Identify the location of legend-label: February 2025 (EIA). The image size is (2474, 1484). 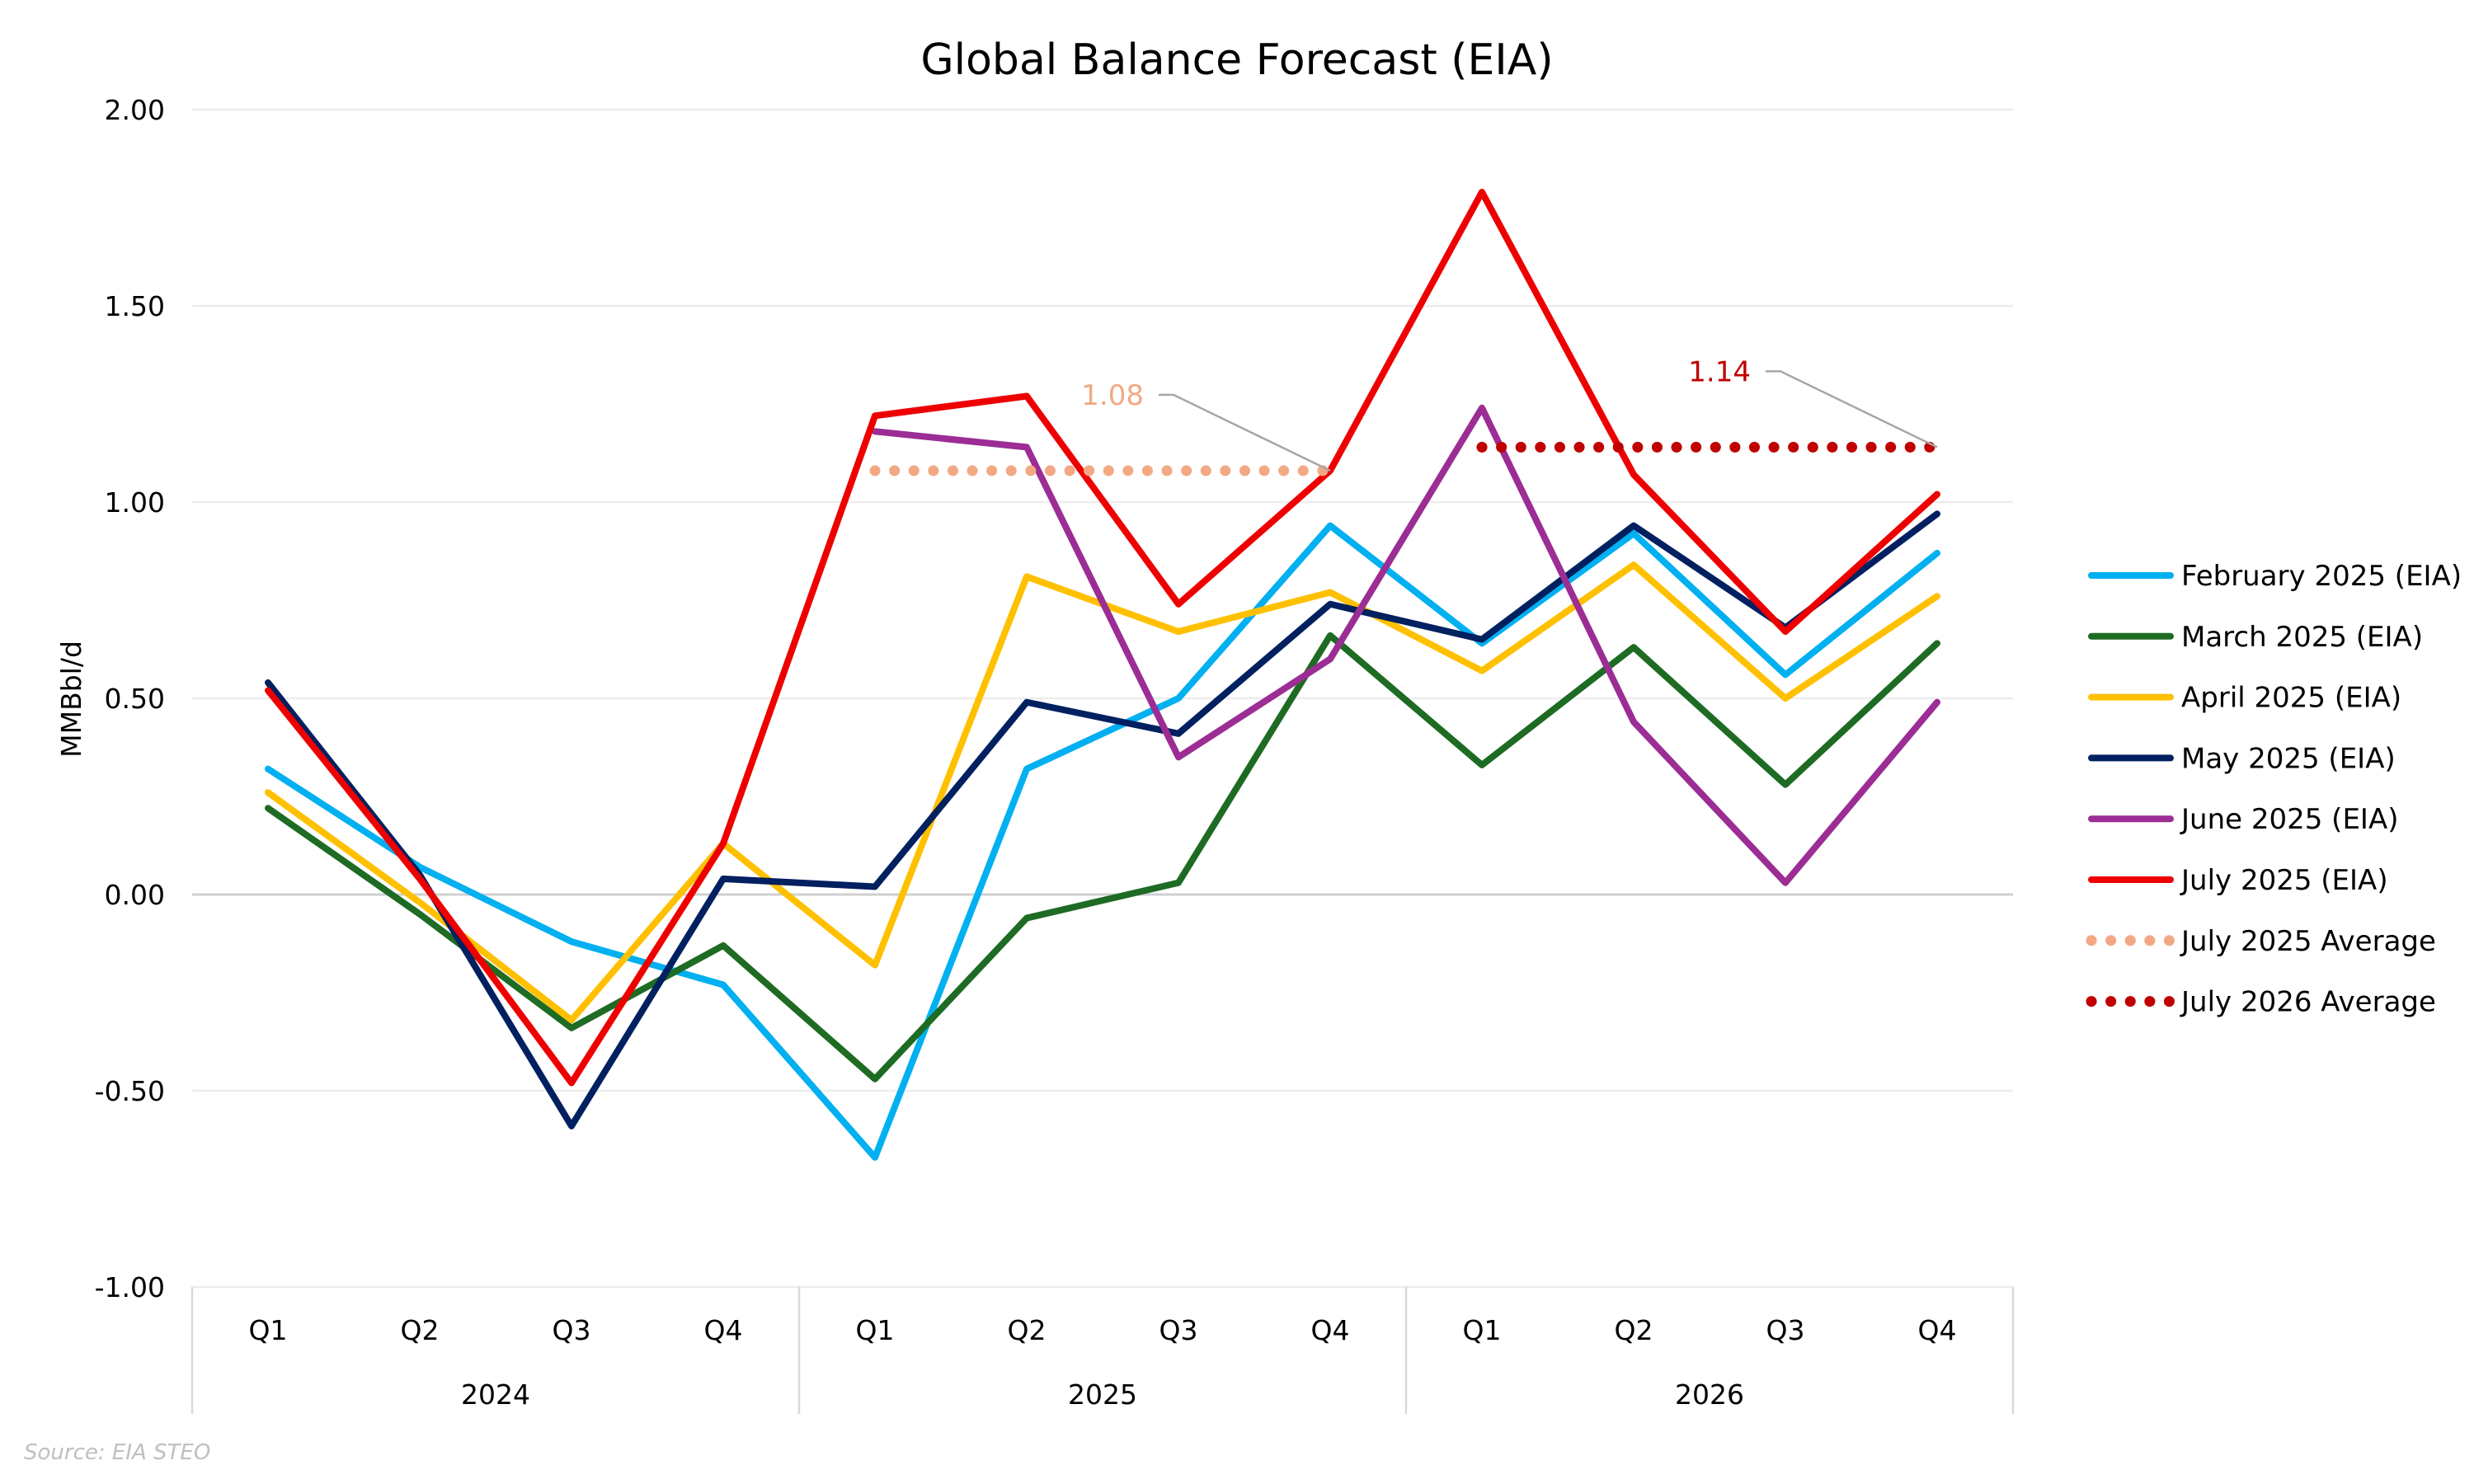
(2321, 576).